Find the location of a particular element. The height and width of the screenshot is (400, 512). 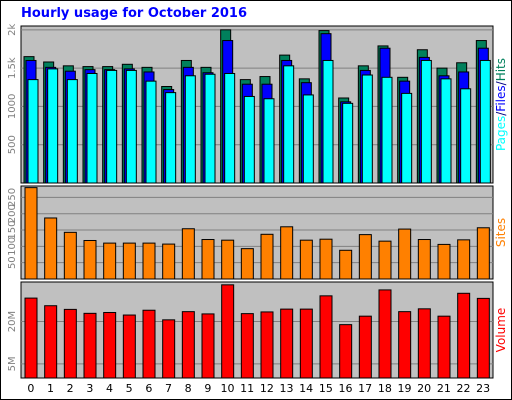

hour-tick-label: 3 is located at coordinates (89, 388).